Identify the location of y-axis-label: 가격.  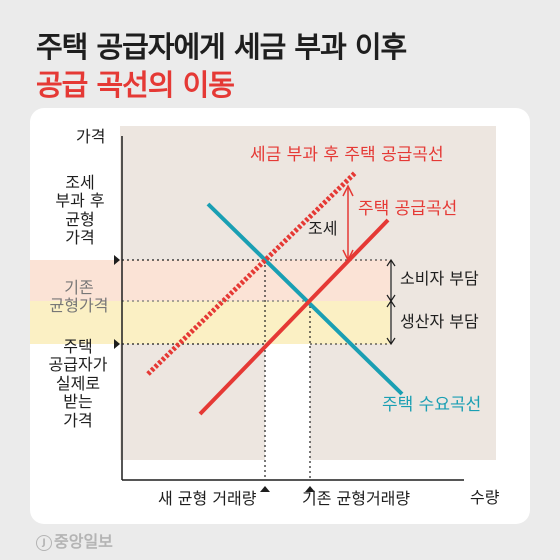
(91, 136).